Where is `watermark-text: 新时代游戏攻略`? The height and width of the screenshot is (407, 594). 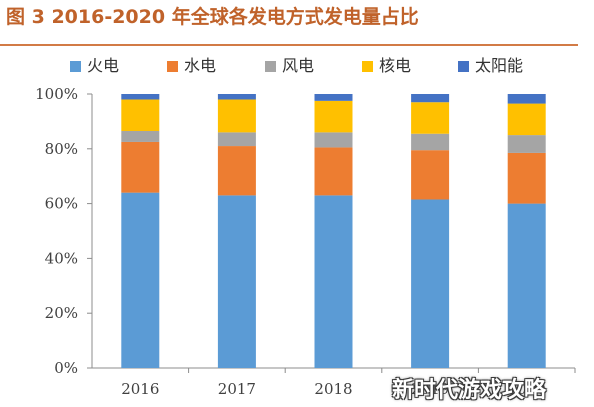 watermark-text: 新时代游戏攻略 is located at coordinates (469, 390).